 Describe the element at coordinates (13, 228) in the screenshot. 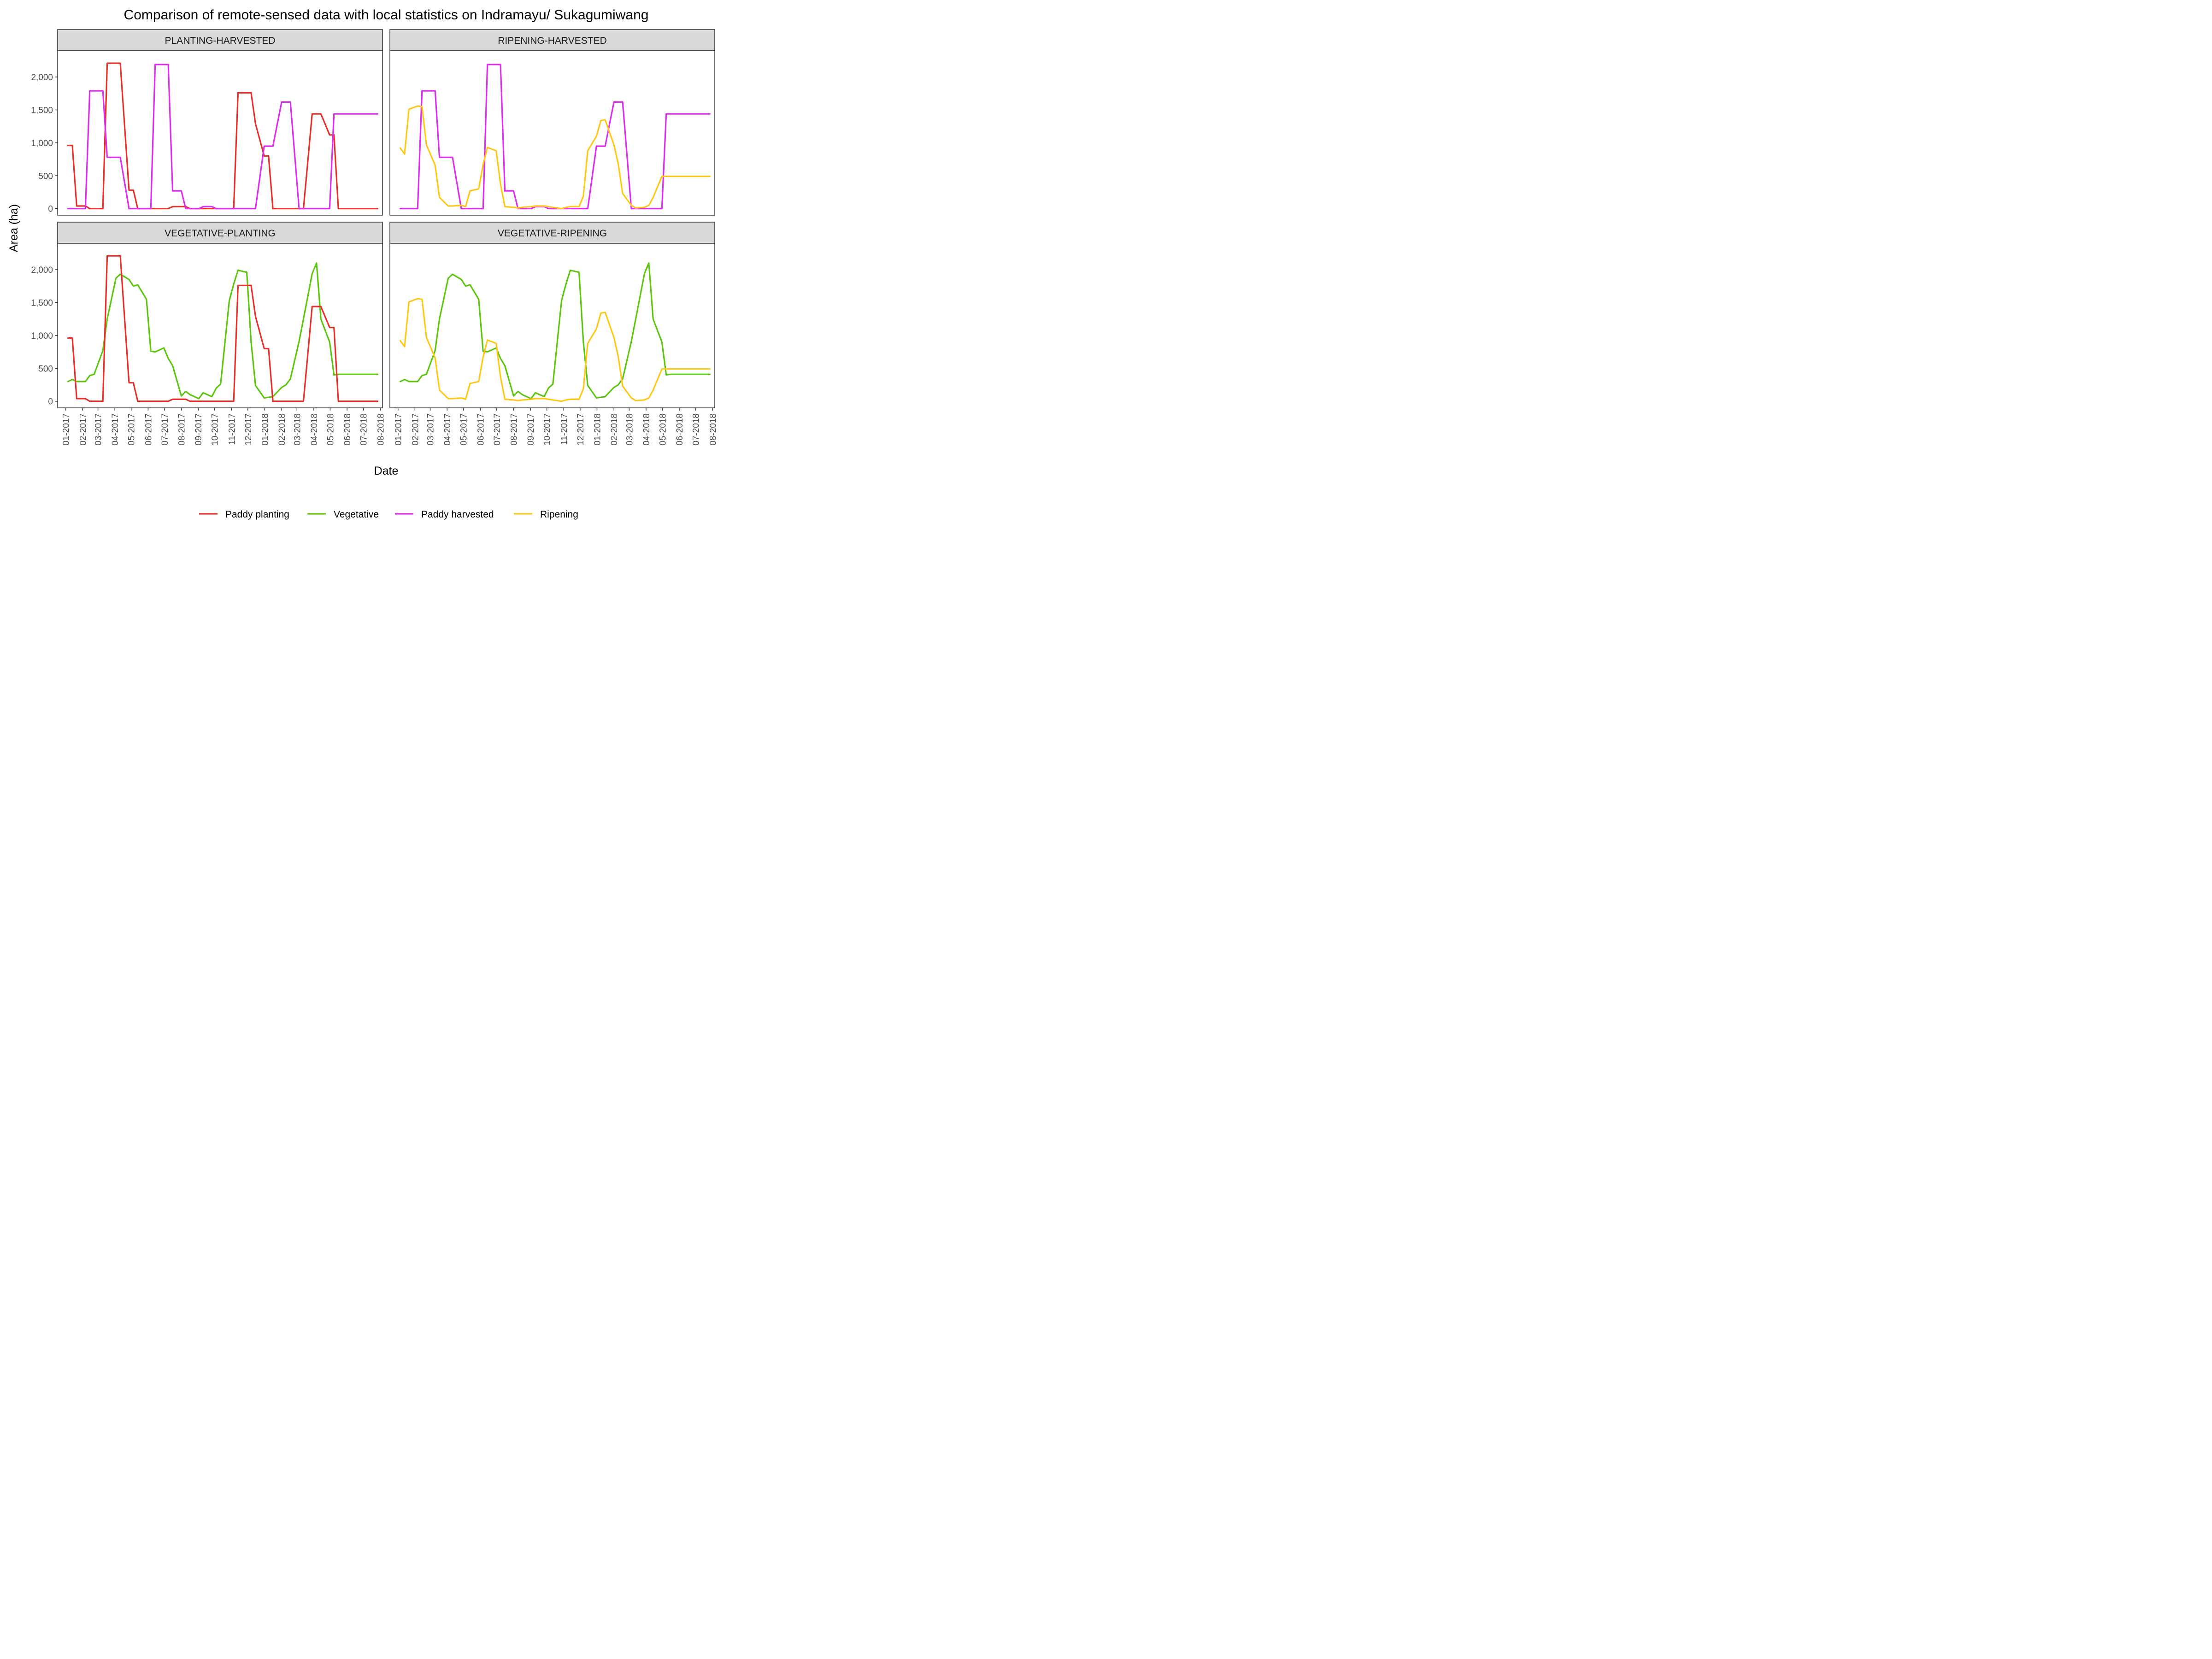

I see `y-axis-title: Area (ha)` at that location.